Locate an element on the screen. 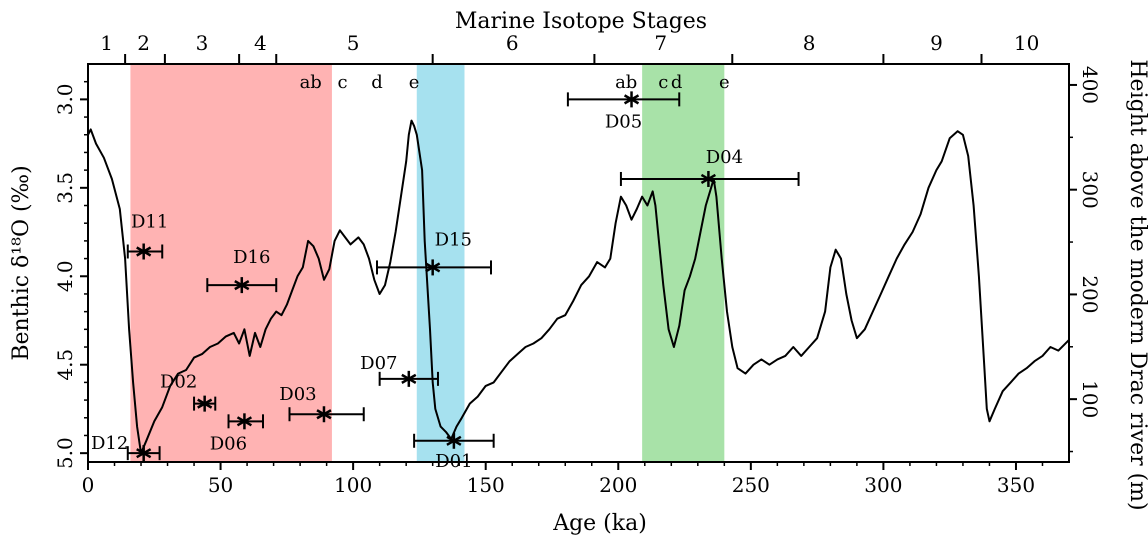  y-right-tick-label: 300 is located at coordinates (1090, 190).